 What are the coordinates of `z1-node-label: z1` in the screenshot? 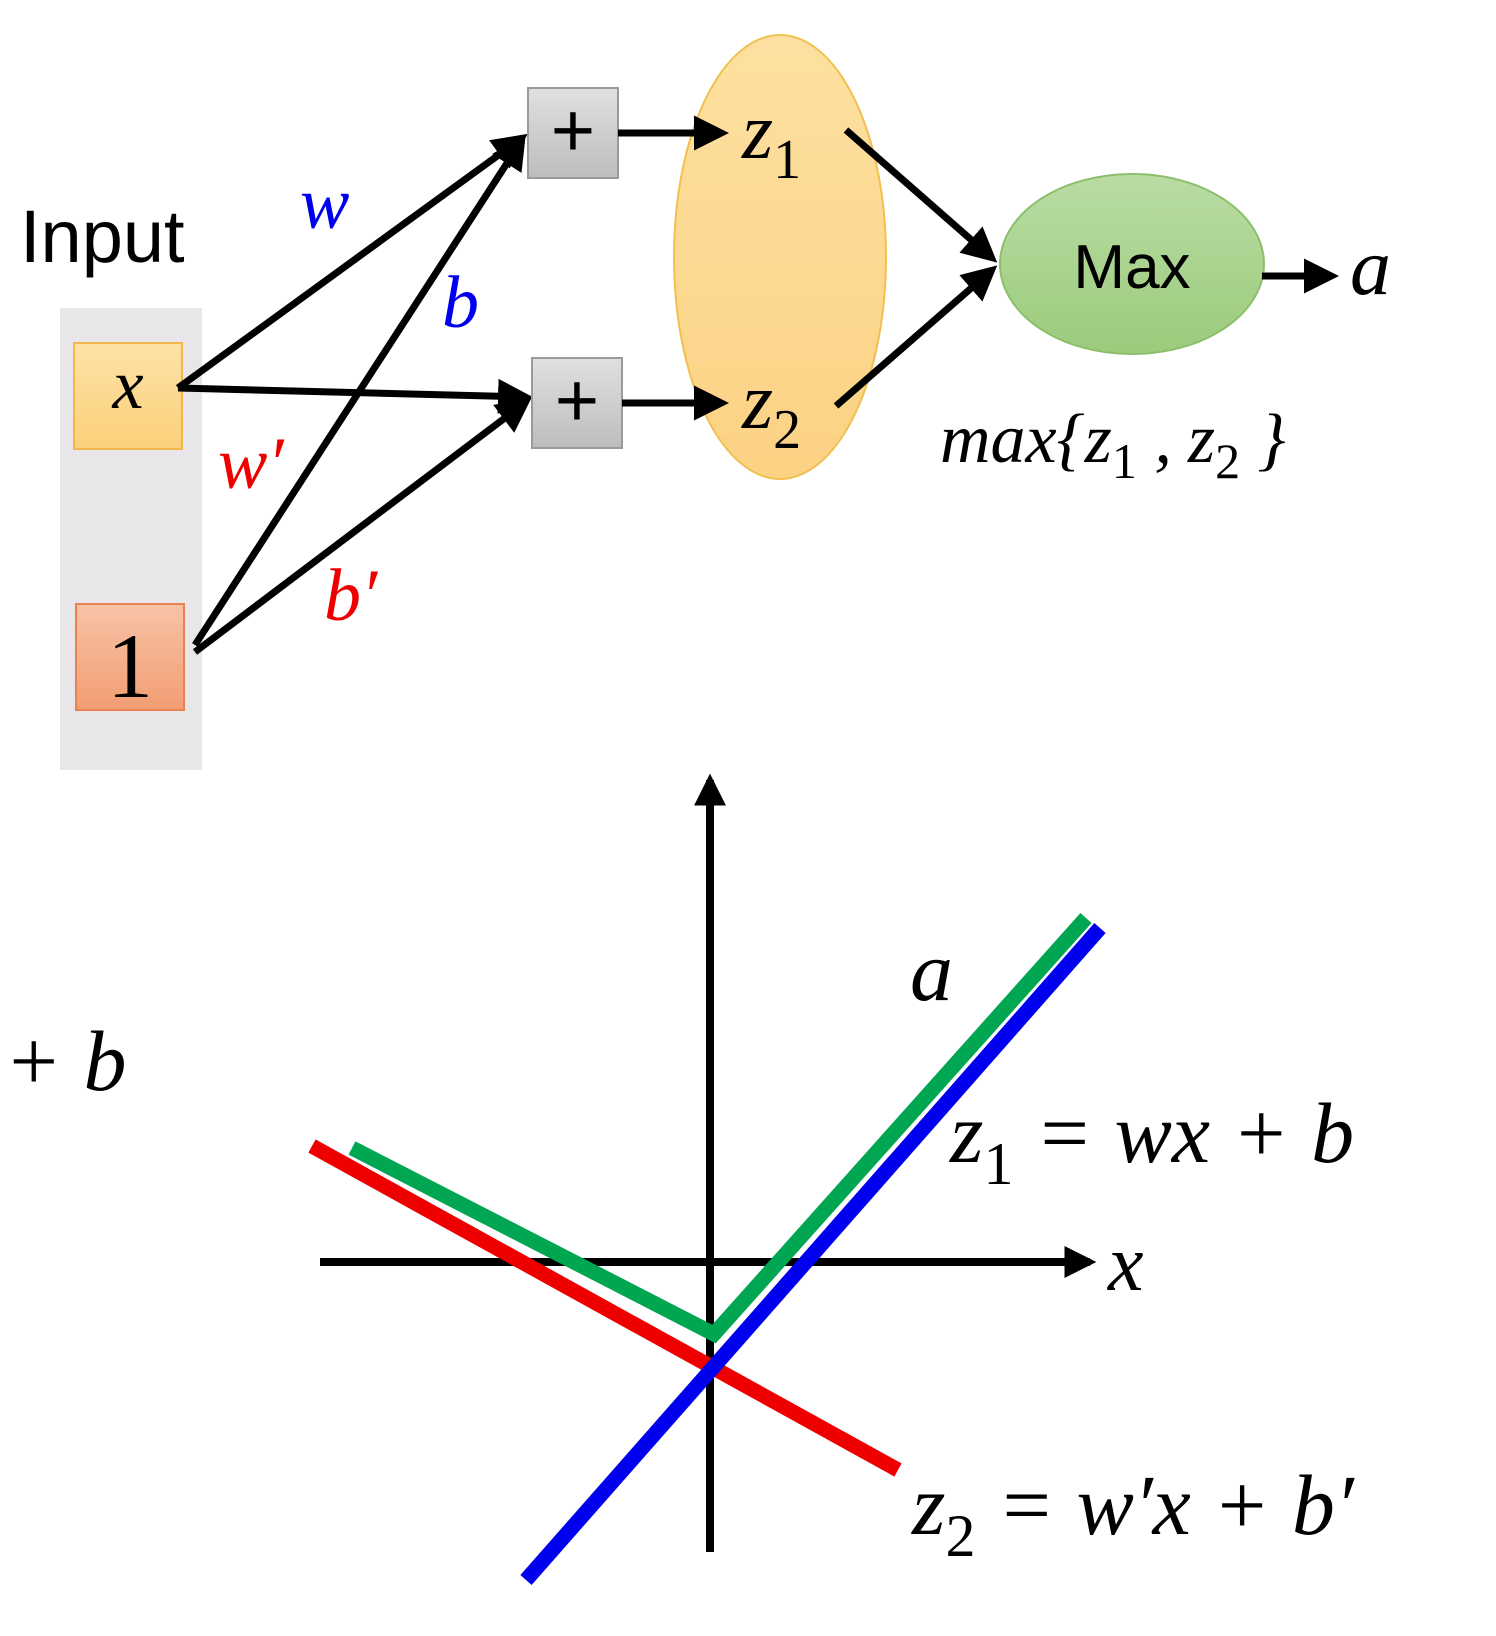 It's located at (771, 139).